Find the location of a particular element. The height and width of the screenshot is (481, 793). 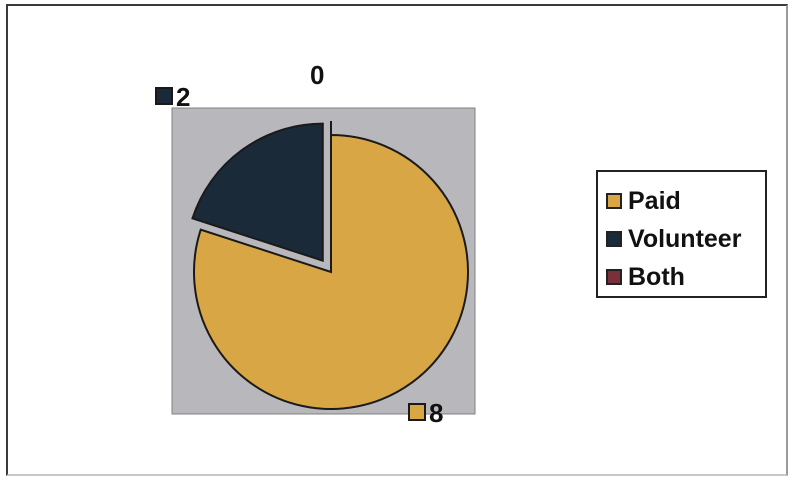

legend: Paid Volunteer Both is located at coordinates (681, 234).